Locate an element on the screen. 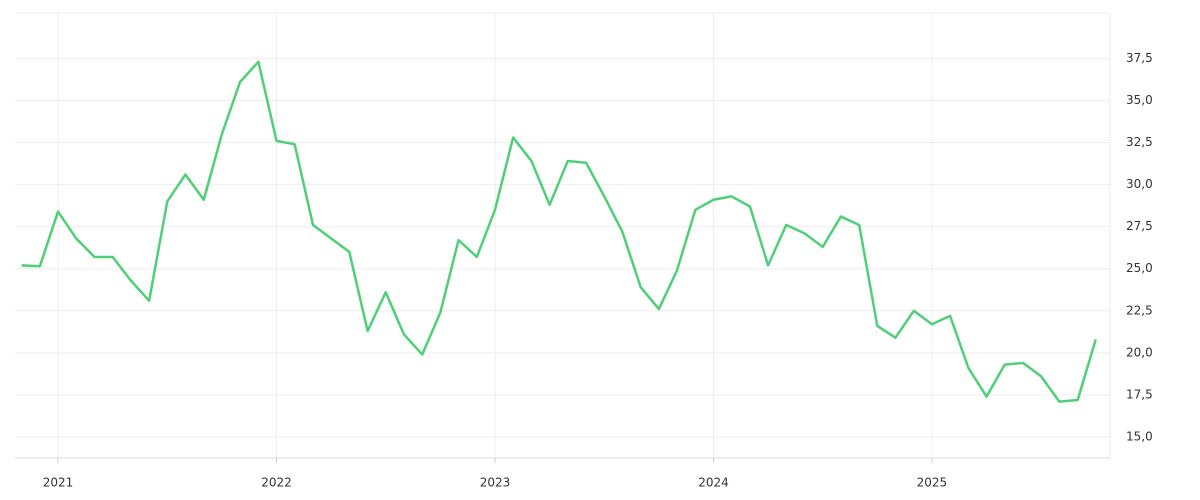 This screenshot has height=500, width=1200. y-tick-label: 25,0 is located at coordinates (1139, 268).